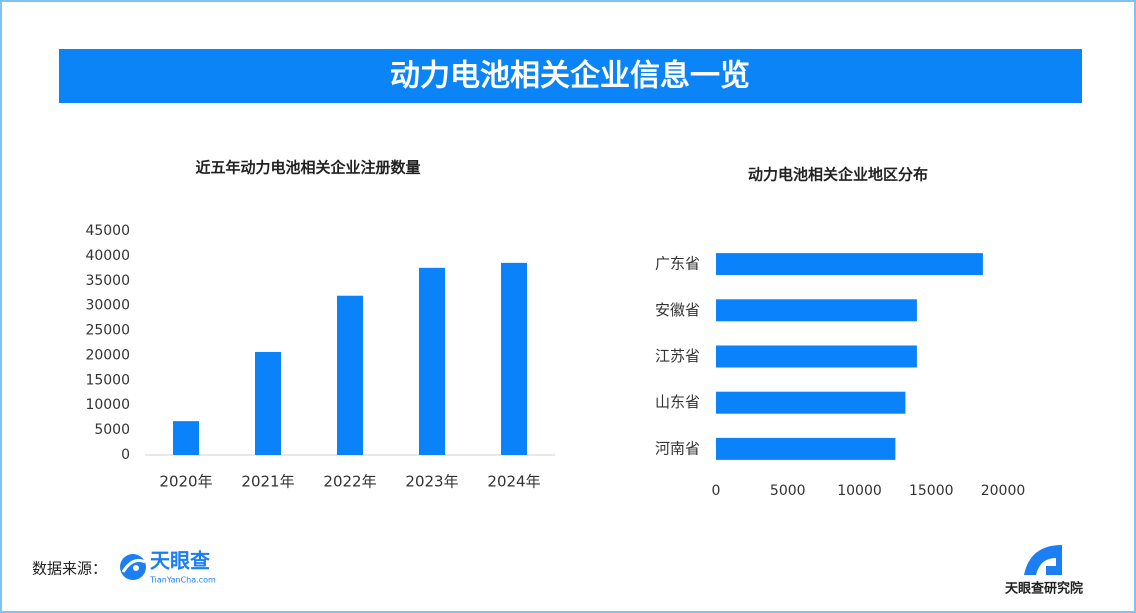  What do you see at coordinates (180, 561) in the screenshot?
I see `logo-name: 天眼查` at bounding box center [180, 561].